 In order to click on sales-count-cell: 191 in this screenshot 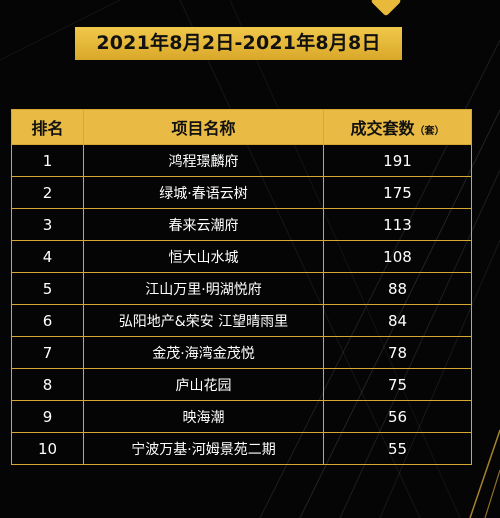, I will do `click(397, 160)`.